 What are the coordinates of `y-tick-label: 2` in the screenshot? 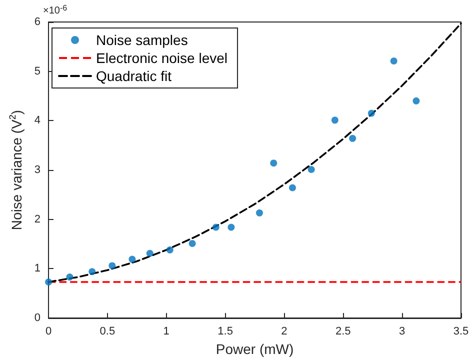 It's located at (37, 219).